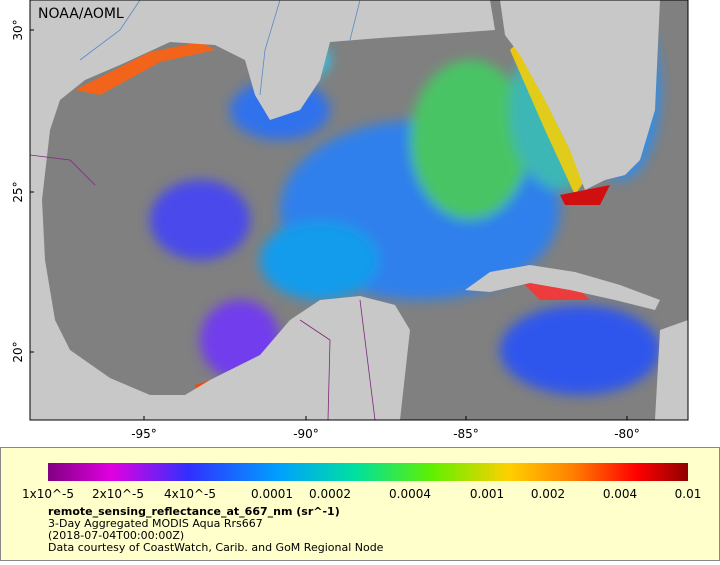  What do you see at coordinates (688, 494) in the screenshot?
I see `colorbar-label: 0.01` at bounding box center [688, 494].